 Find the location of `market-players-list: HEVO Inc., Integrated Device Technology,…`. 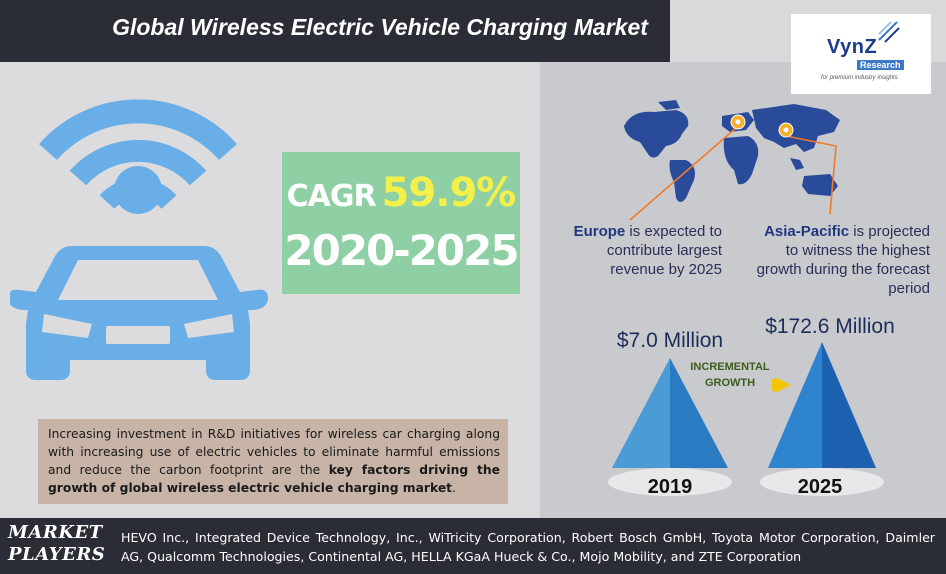

market-players-list: HEVO Inc., Integrated Device Technology,… is located at coordinates (528, 547).